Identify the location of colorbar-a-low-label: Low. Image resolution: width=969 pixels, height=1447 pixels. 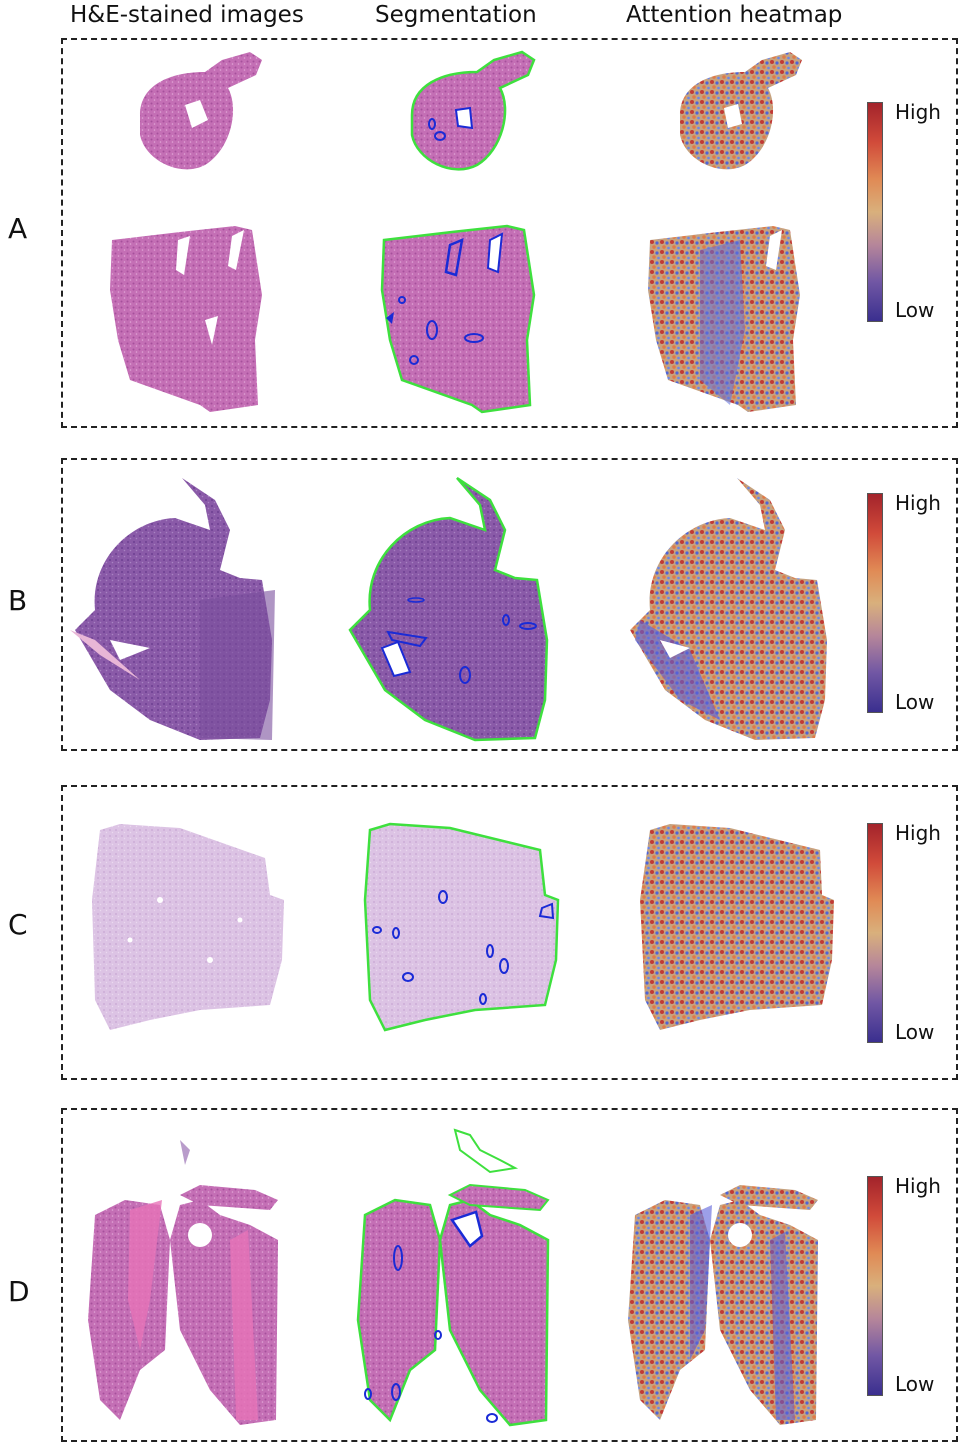
(915, 310).